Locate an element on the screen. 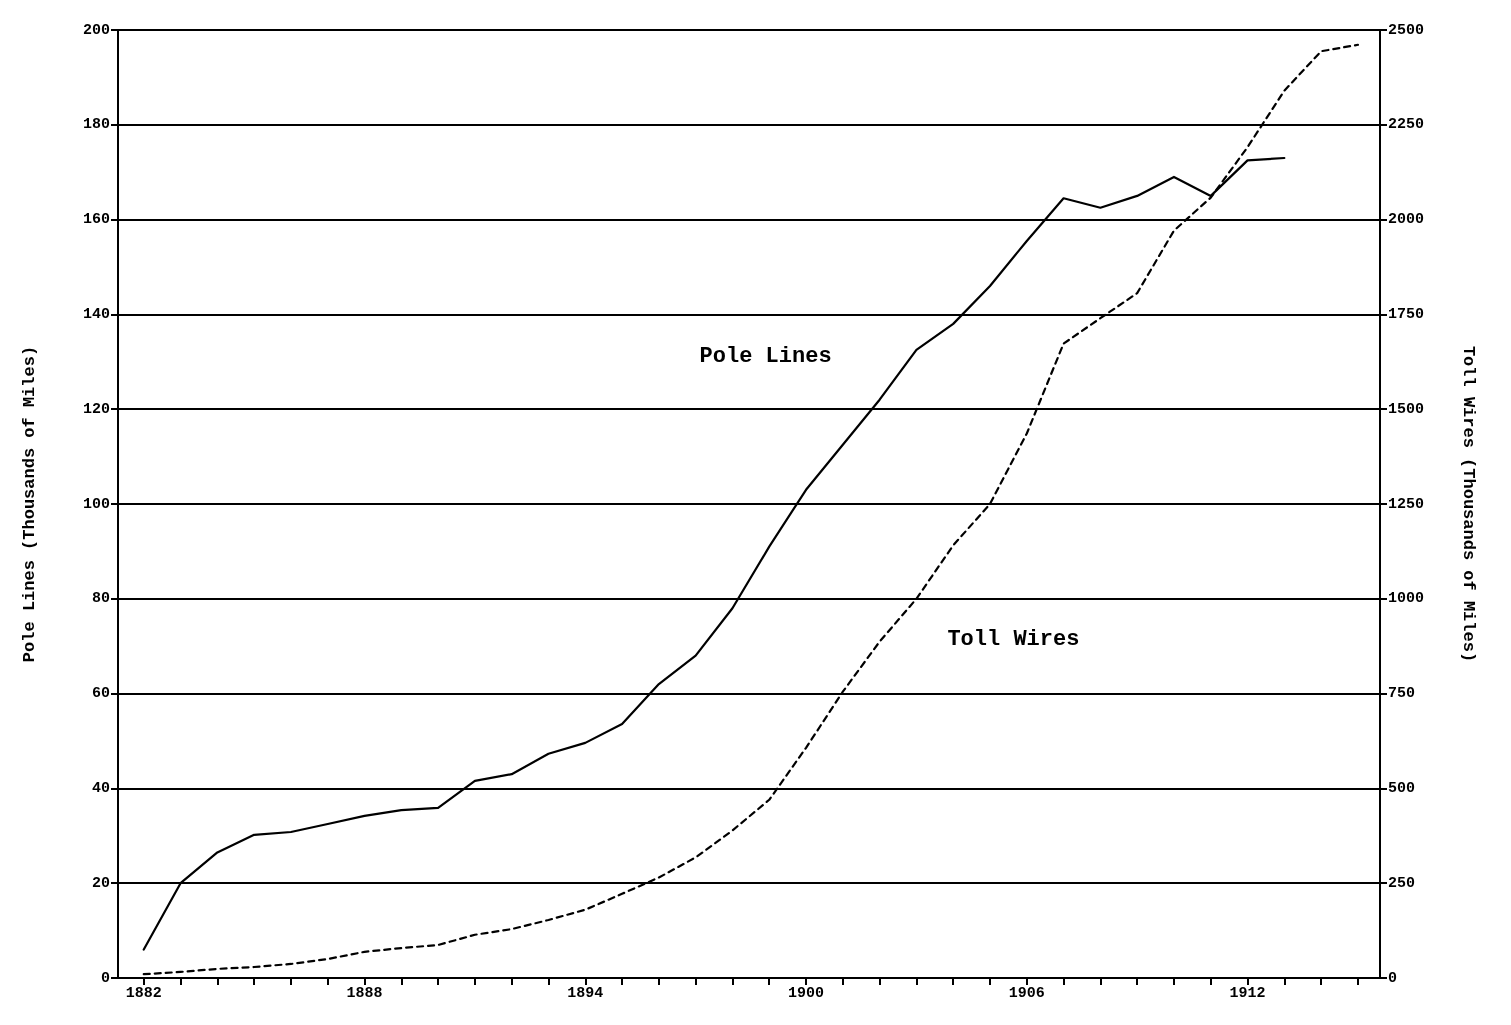  x-tick-label: 1906 is located at coordinates (1026, 993).